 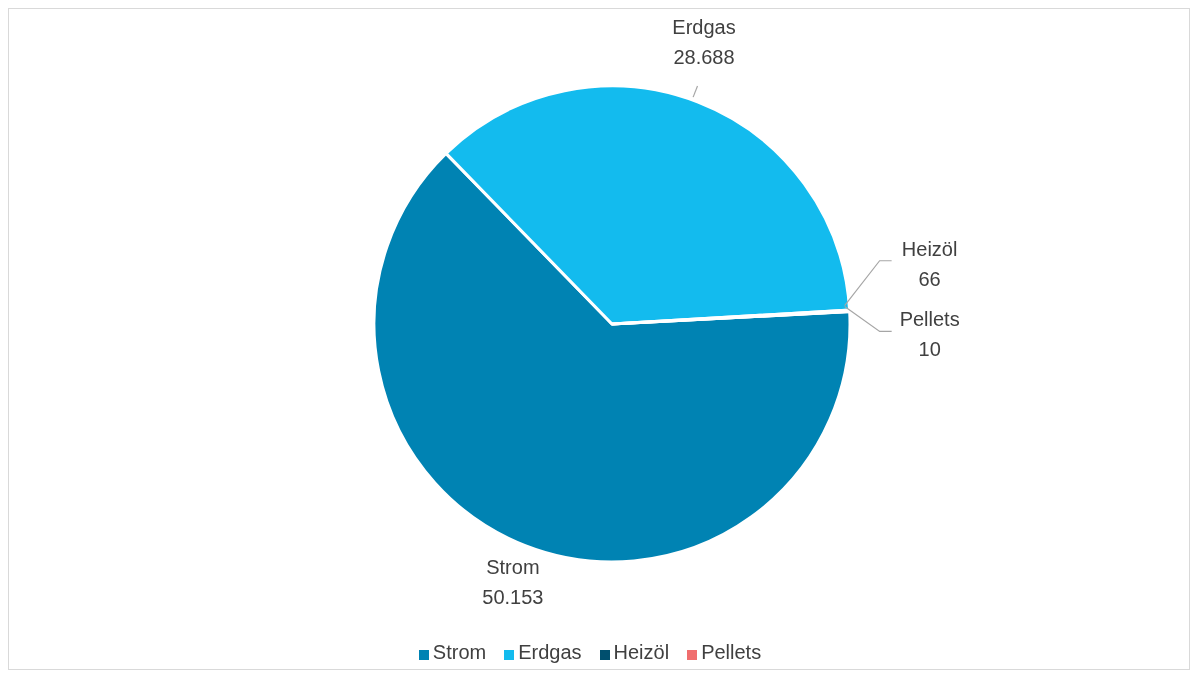 What do you see at coordinates (929, 319) in the screenshot?
I see `slice-label: Pellets` at bounding box center [929, 319].